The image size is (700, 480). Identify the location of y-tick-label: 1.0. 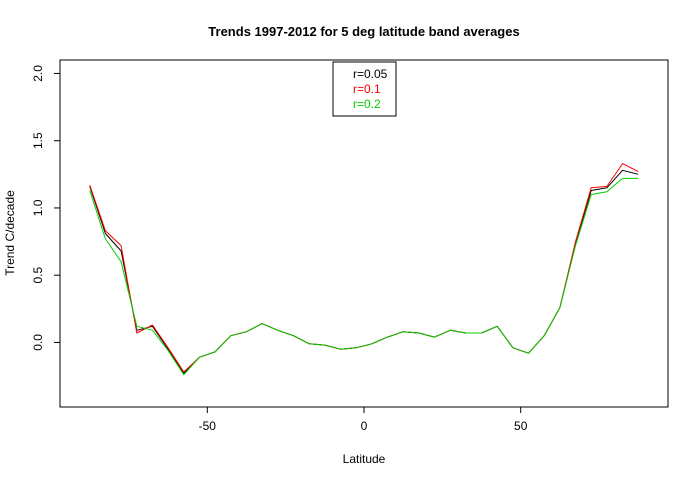
(38, 207).